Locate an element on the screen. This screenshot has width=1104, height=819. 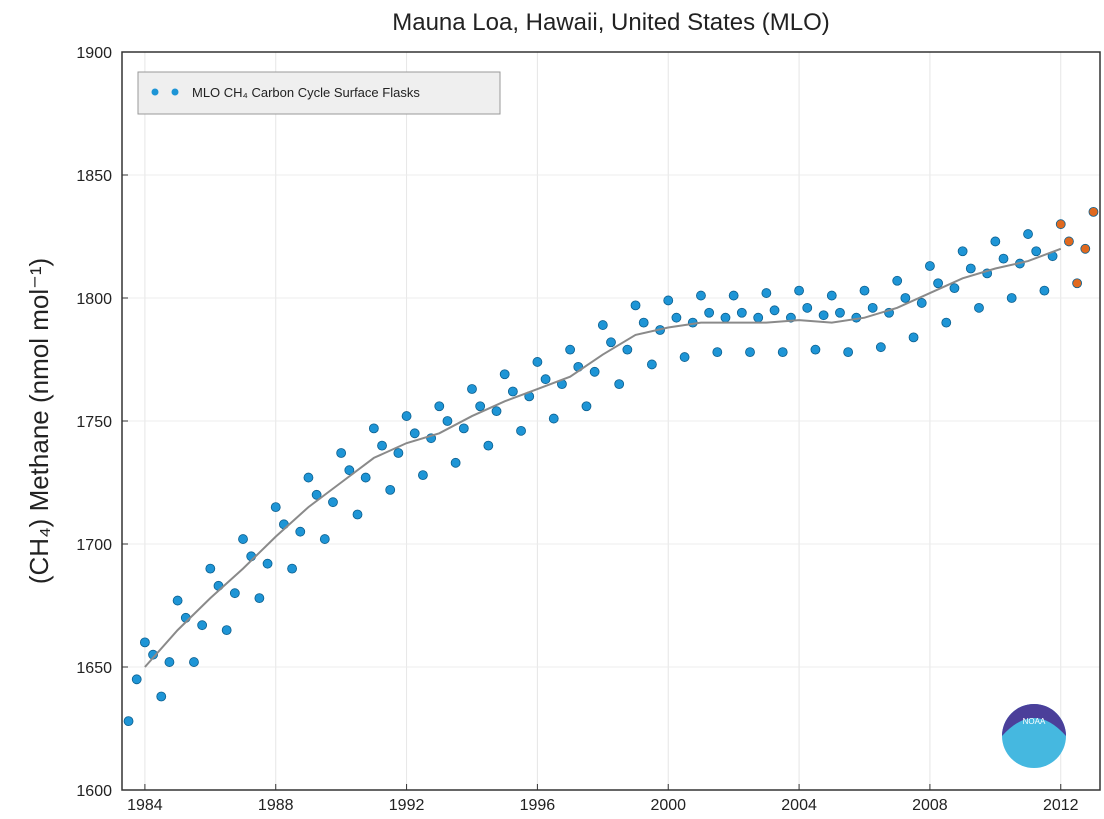
legend-box is located at coordinates (319, 93).